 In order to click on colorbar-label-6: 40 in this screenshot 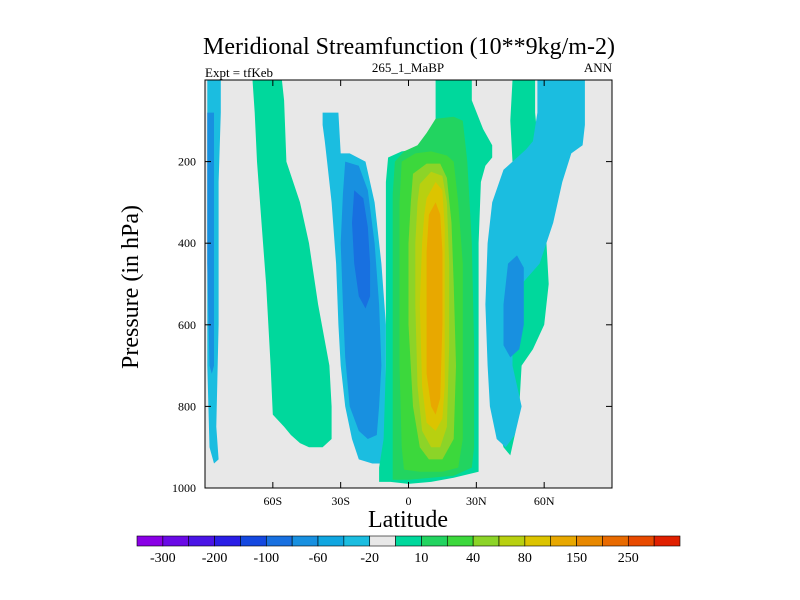, I will do `click(473, 558)`.